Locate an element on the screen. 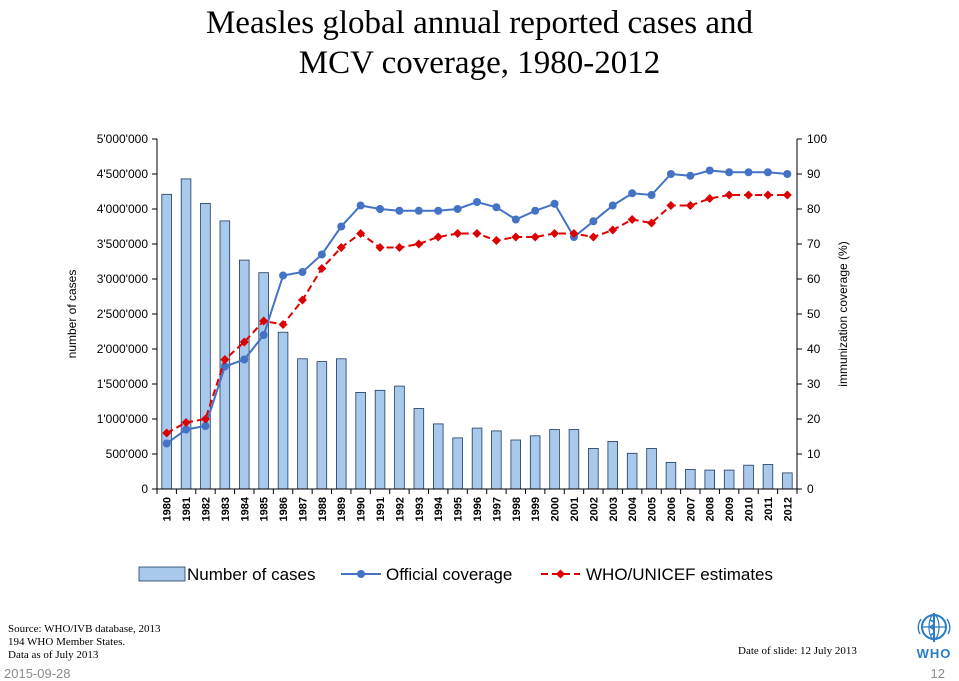 The width and height of the screenshot is (959, 681). slide-title-line2: MCV coverage, 1980-2012 is located at coordinates (479, 63).